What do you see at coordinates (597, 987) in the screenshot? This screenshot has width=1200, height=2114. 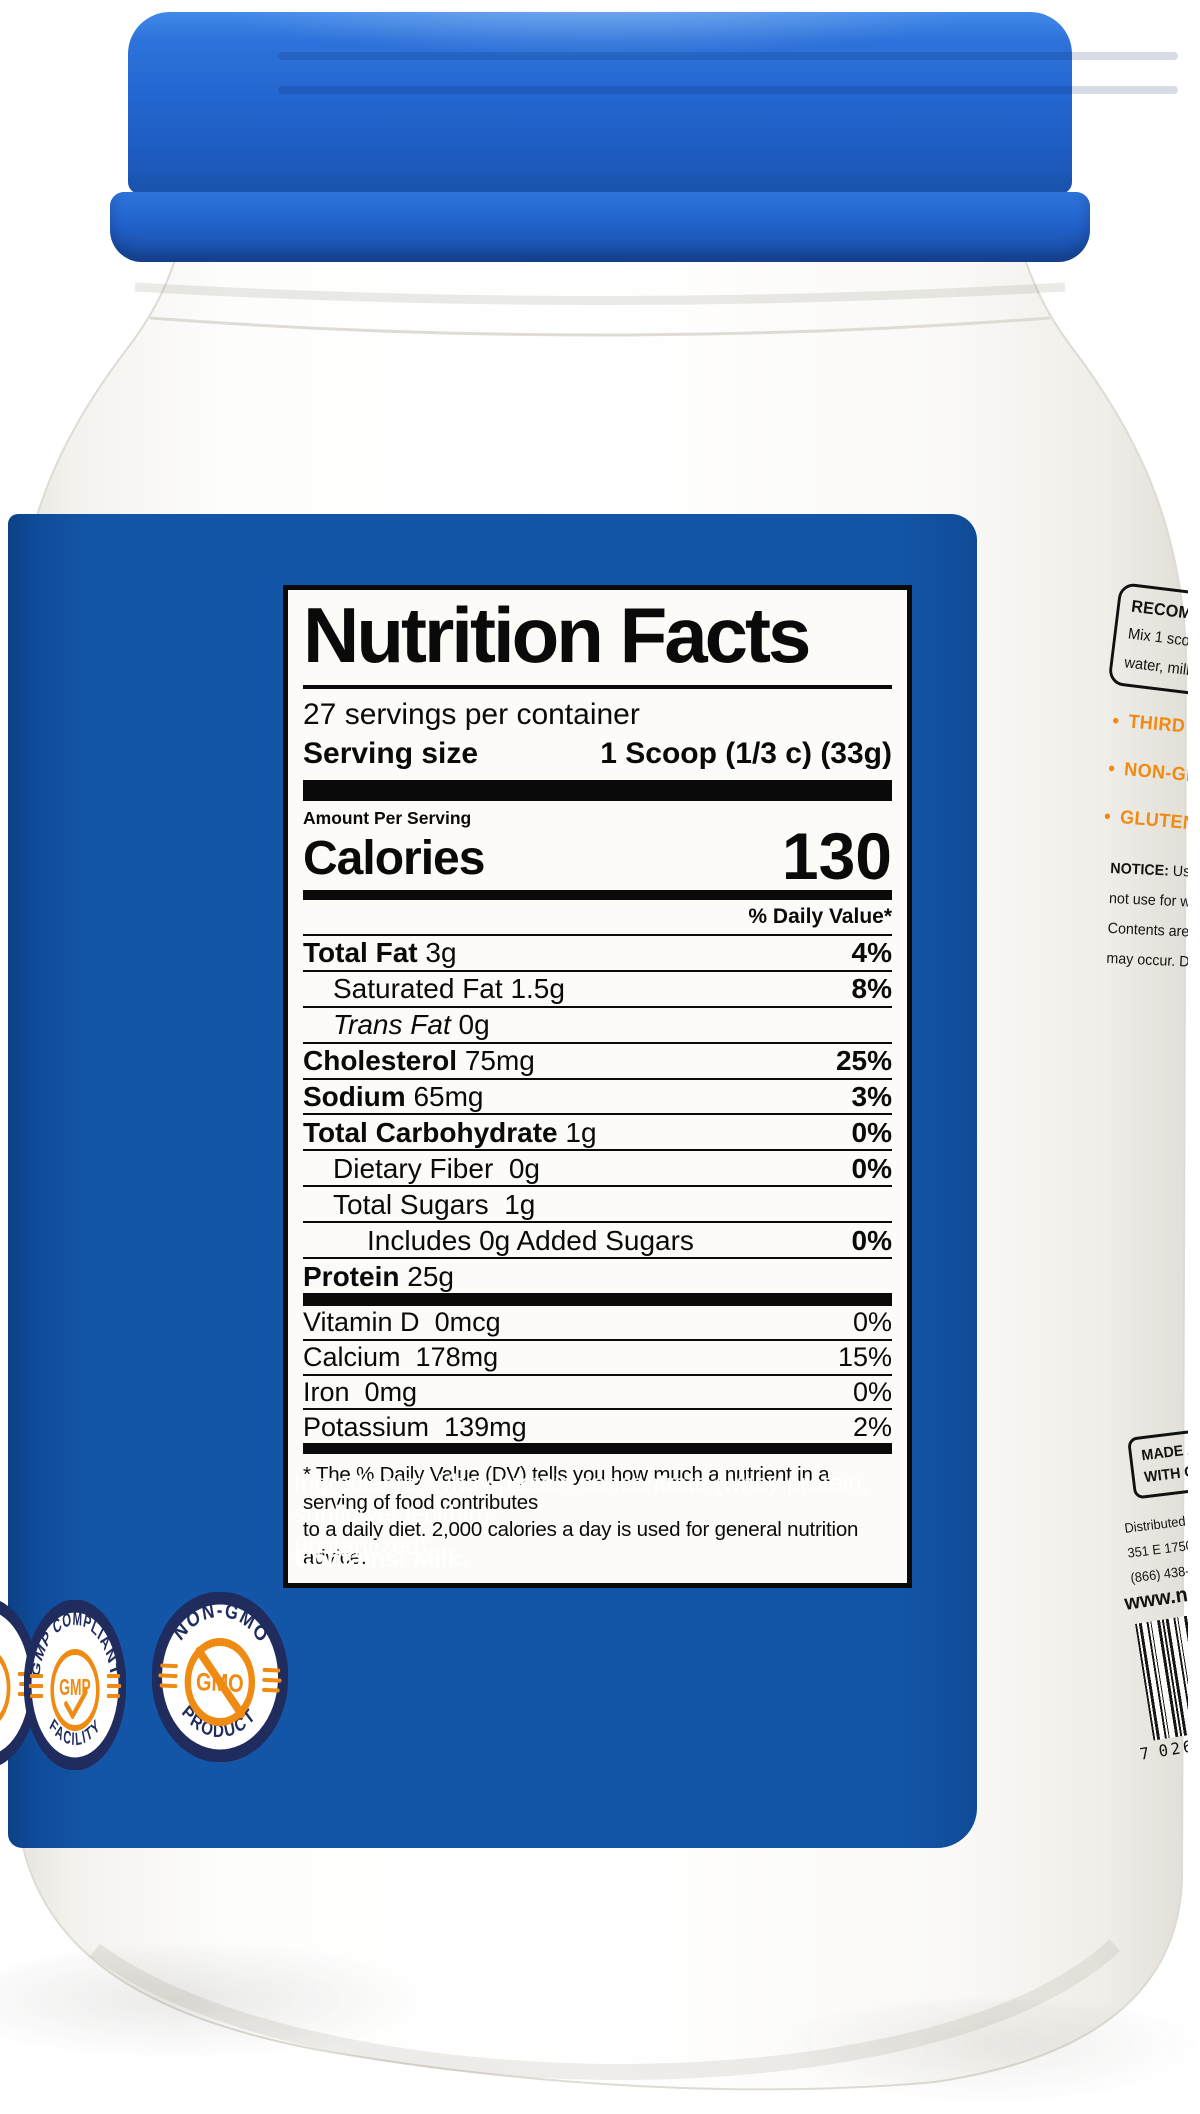 I see `nutrient-row: Saturated Fat 1.5g 8%` at bounding box center [597, 987].